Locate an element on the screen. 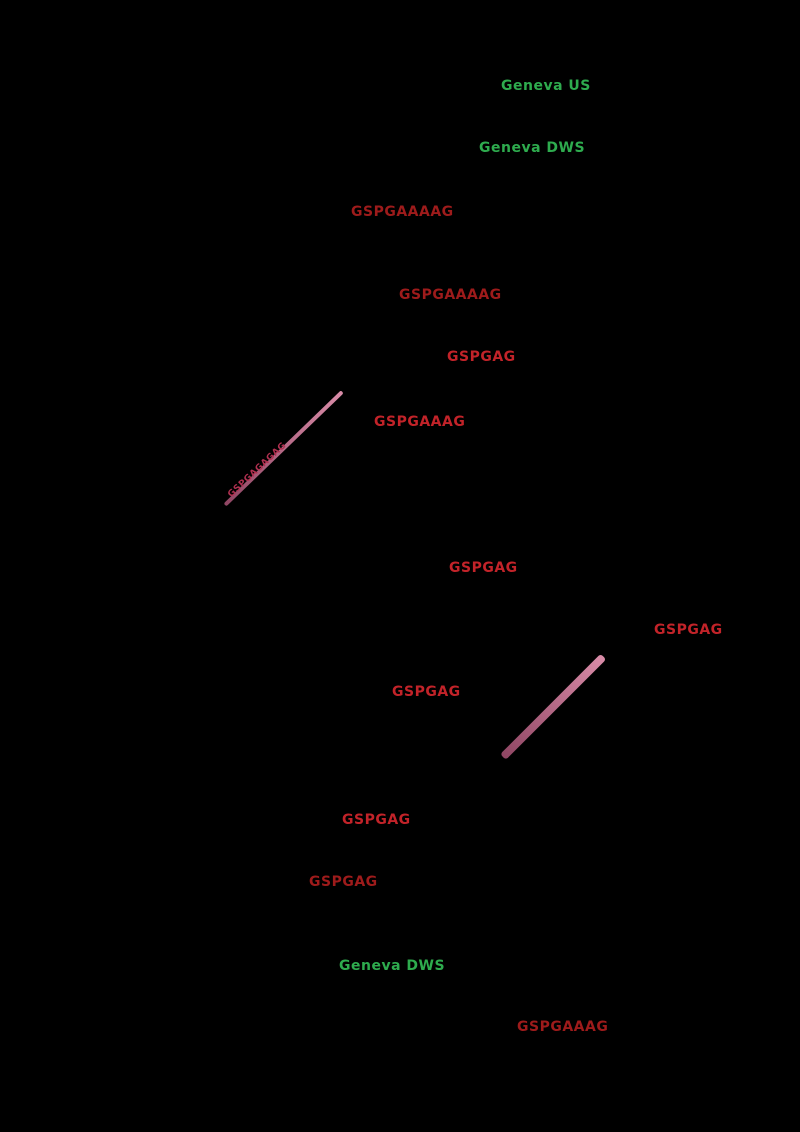 The image size is (800, 1132). label-motif-10: GSPGAAAG is located at coordinates (563, 1027).